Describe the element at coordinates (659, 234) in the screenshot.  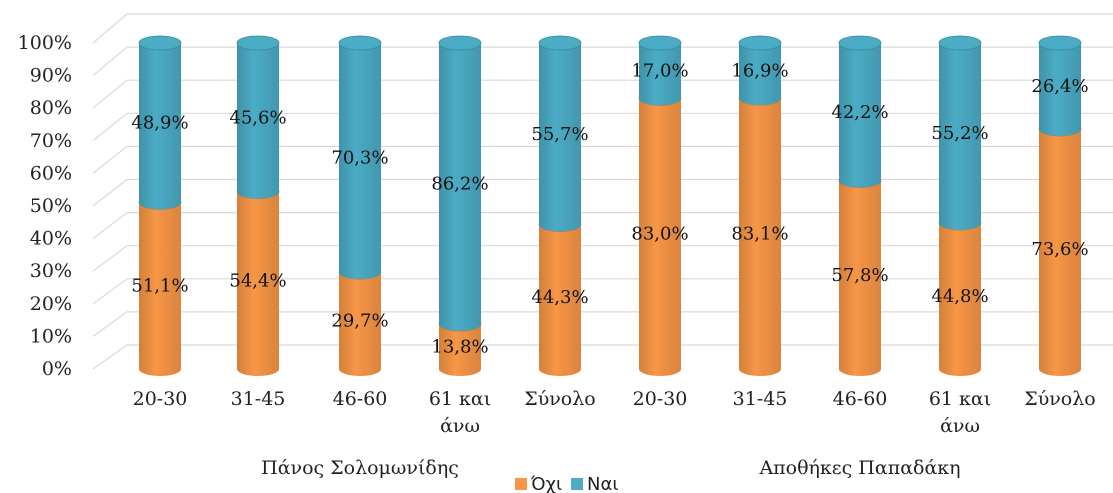
I see `data-label: 83,0%` at that location.